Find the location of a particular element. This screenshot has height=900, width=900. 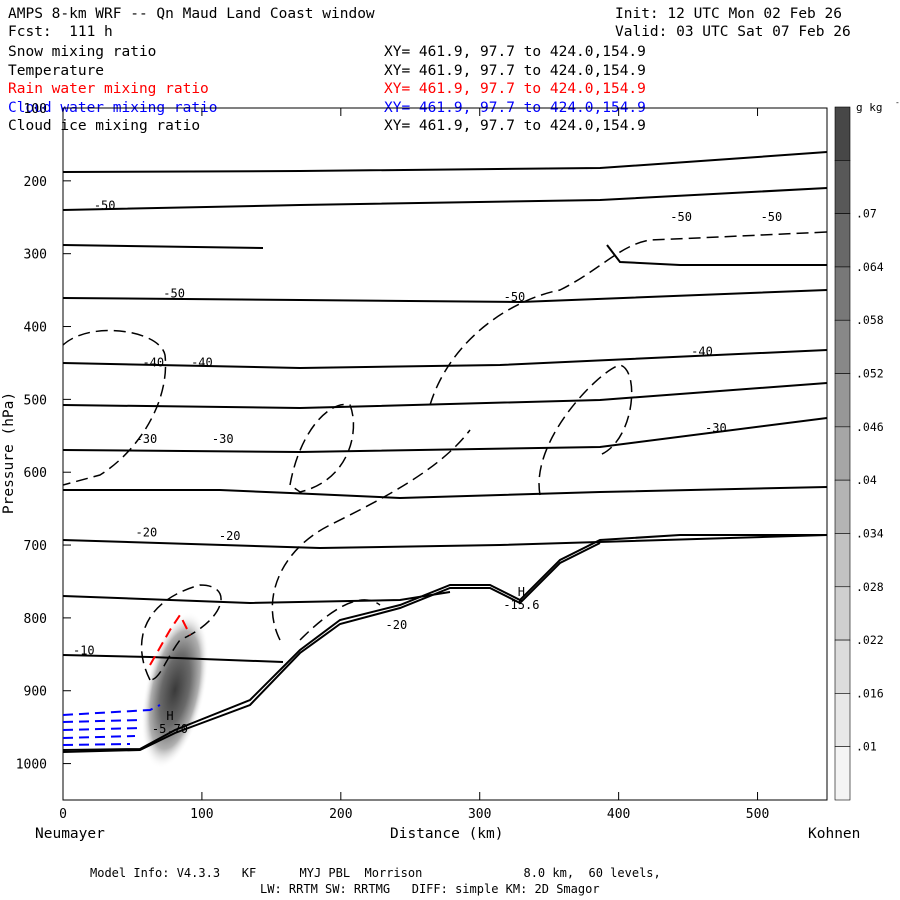

y-tick-label: 900 is located at coordinates (35, 692).